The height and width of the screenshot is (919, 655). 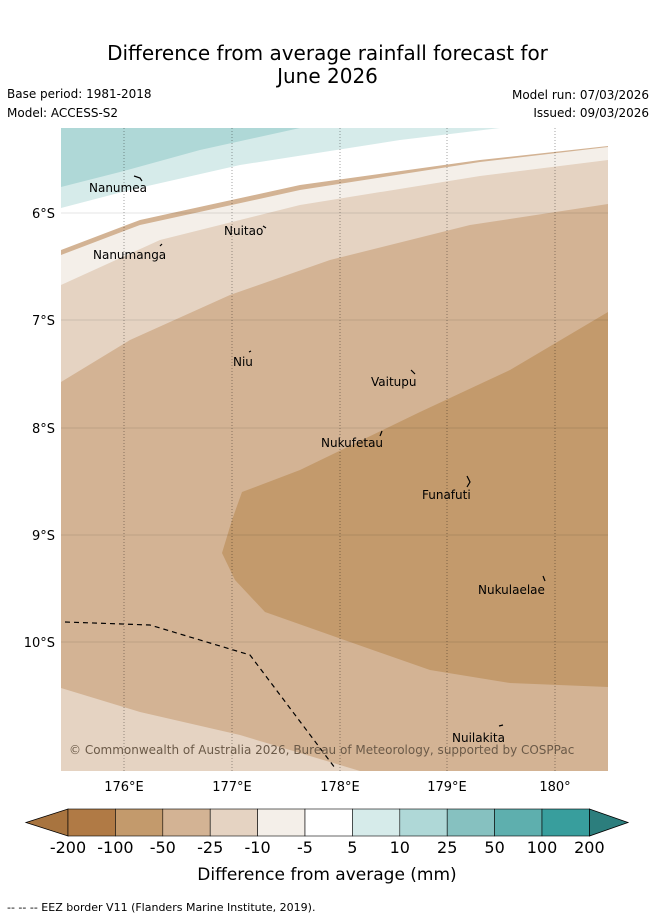 I want to click on colorbar-tick-label: -200, so click(x=68, y=847).